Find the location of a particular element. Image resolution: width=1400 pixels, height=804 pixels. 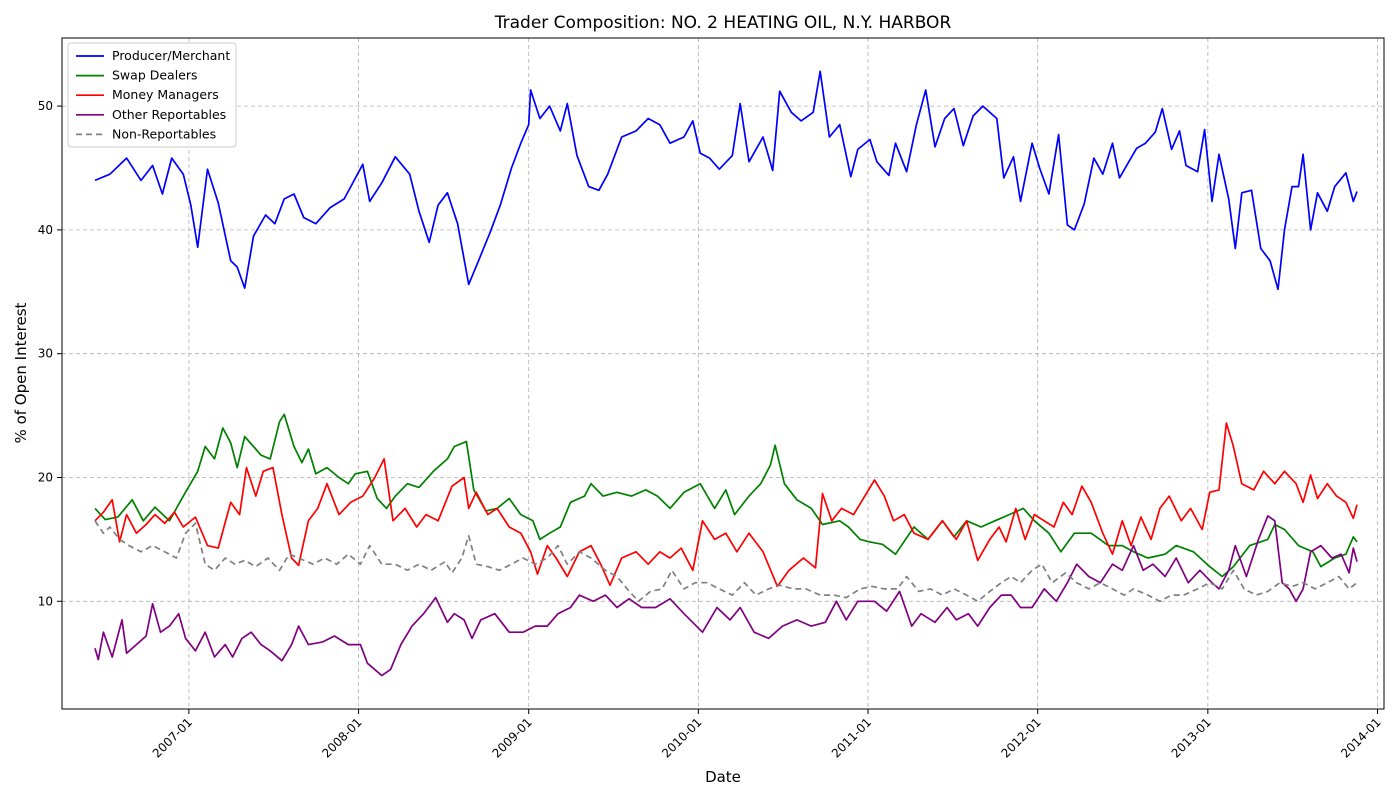

y-tick-label: 40 is located at coordinates (45, 230).